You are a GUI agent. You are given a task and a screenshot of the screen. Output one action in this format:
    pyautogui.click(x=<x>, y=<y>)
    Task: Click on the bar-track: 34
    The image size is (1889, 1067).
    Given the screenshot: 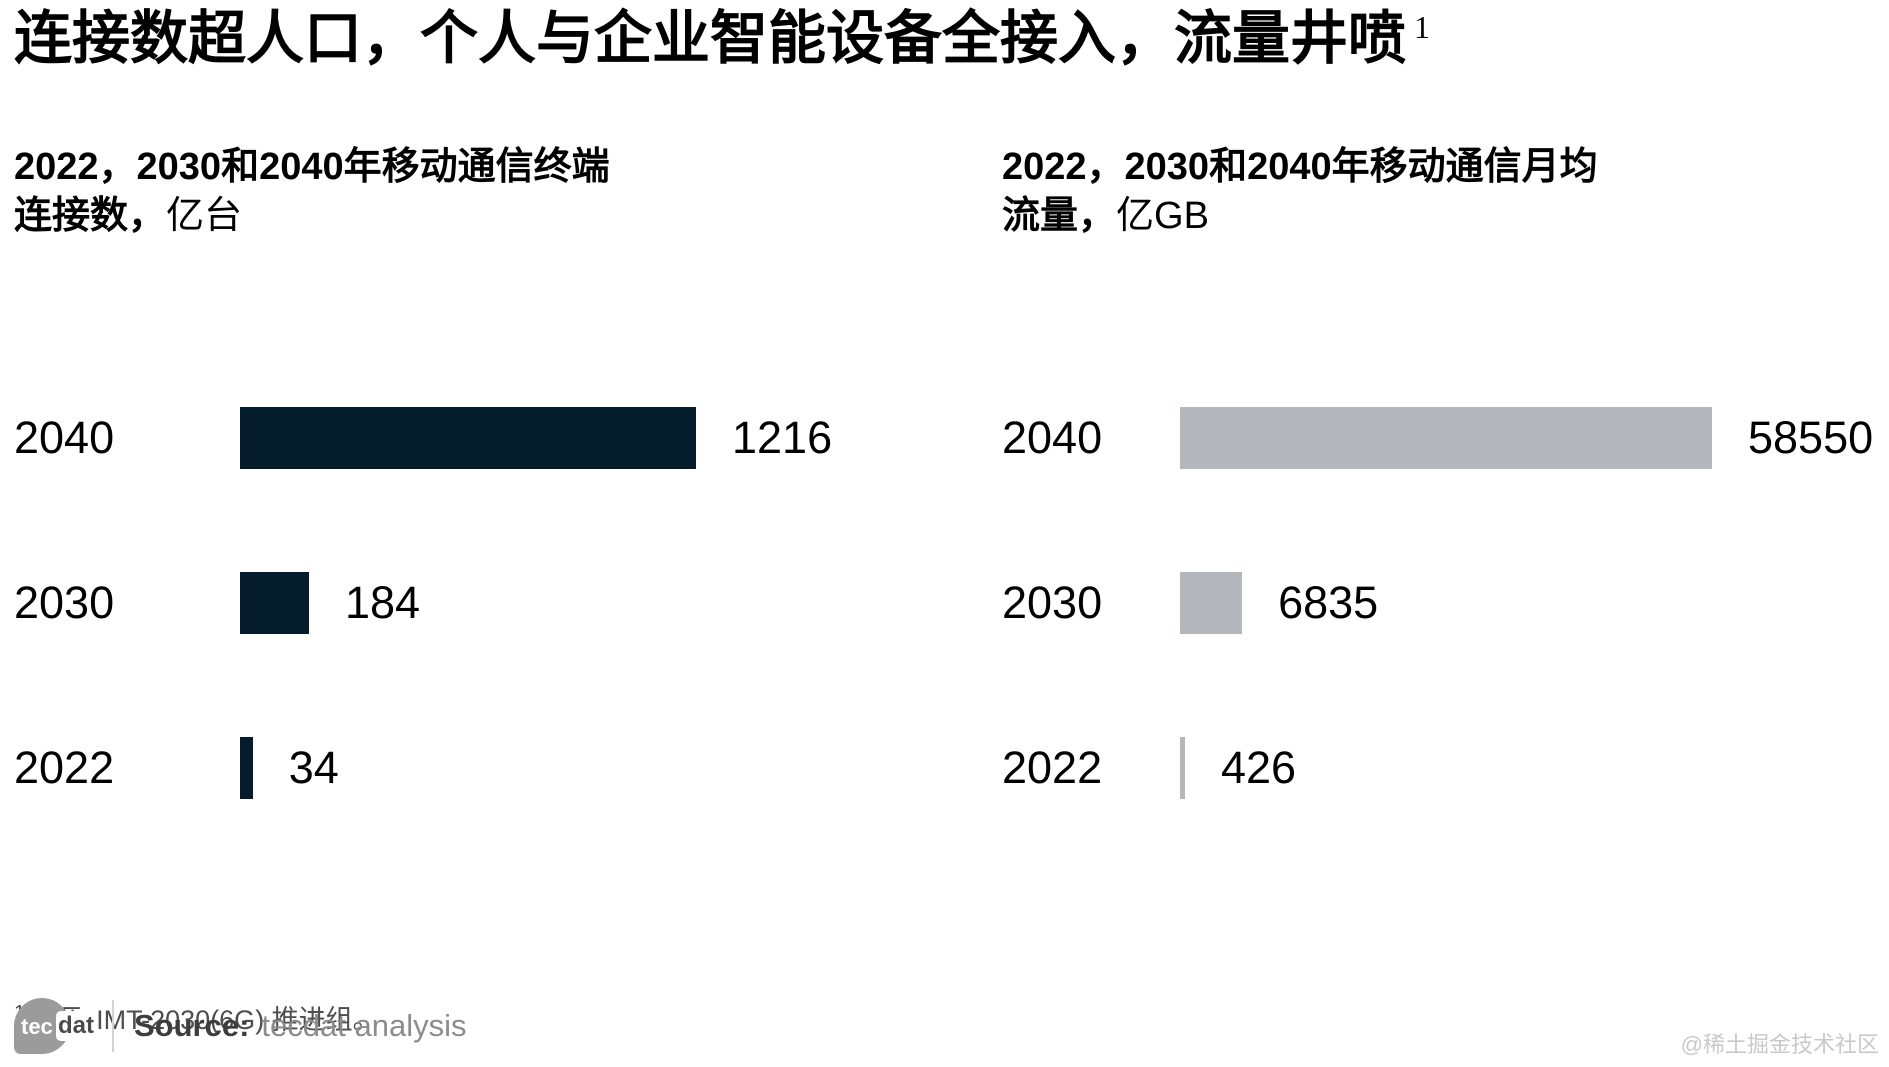 What is the action you would take?
    pyautogui.click(x=468, y=768)
    